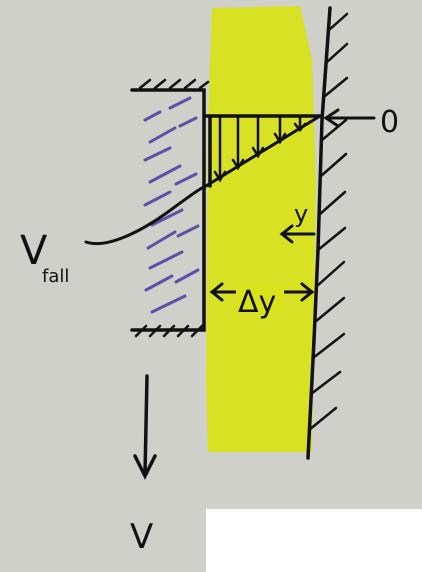 The height and width of the screenshot is (572, 422). Describe the element at coordinates (143, 465) in the screenshot. I see `plate-velocity-arrow: V` at that location.